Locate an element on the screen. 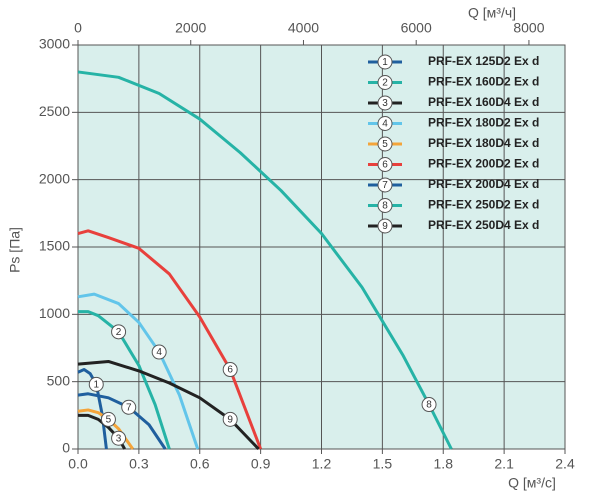  y-tick-label: 1500 is located at coordinates (54, 246).